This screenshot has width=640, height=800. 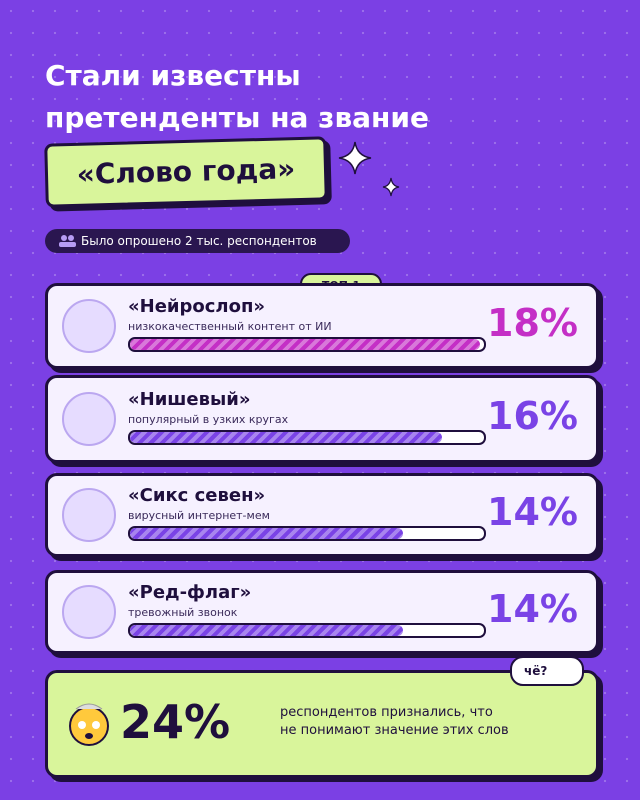 What do you see at coordinates (237, 117) in the screenshot?
I see `title-line: претенденты на звание` at bounding box center [237, 117].